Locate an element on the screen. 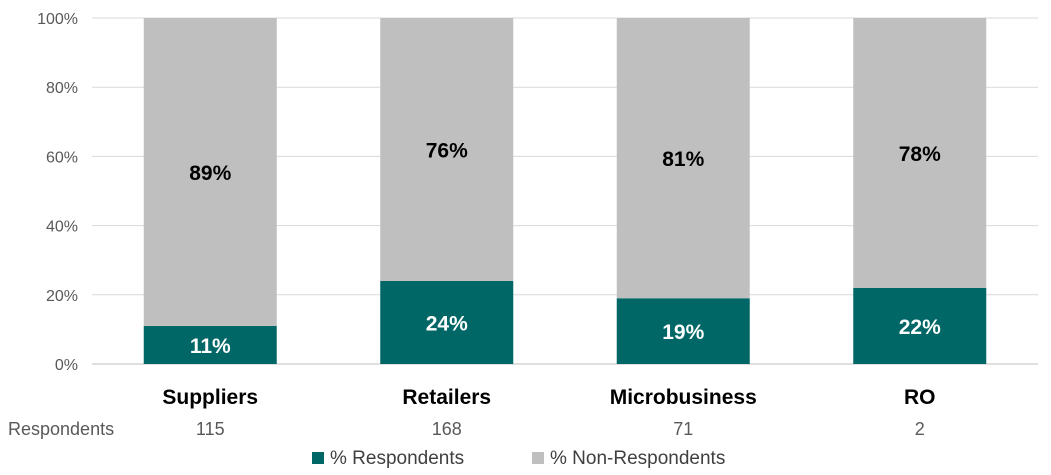 The width and height of the screenshot is (1051, 475). respondents-row-label: Respondents is located at coordinates (61, 429).